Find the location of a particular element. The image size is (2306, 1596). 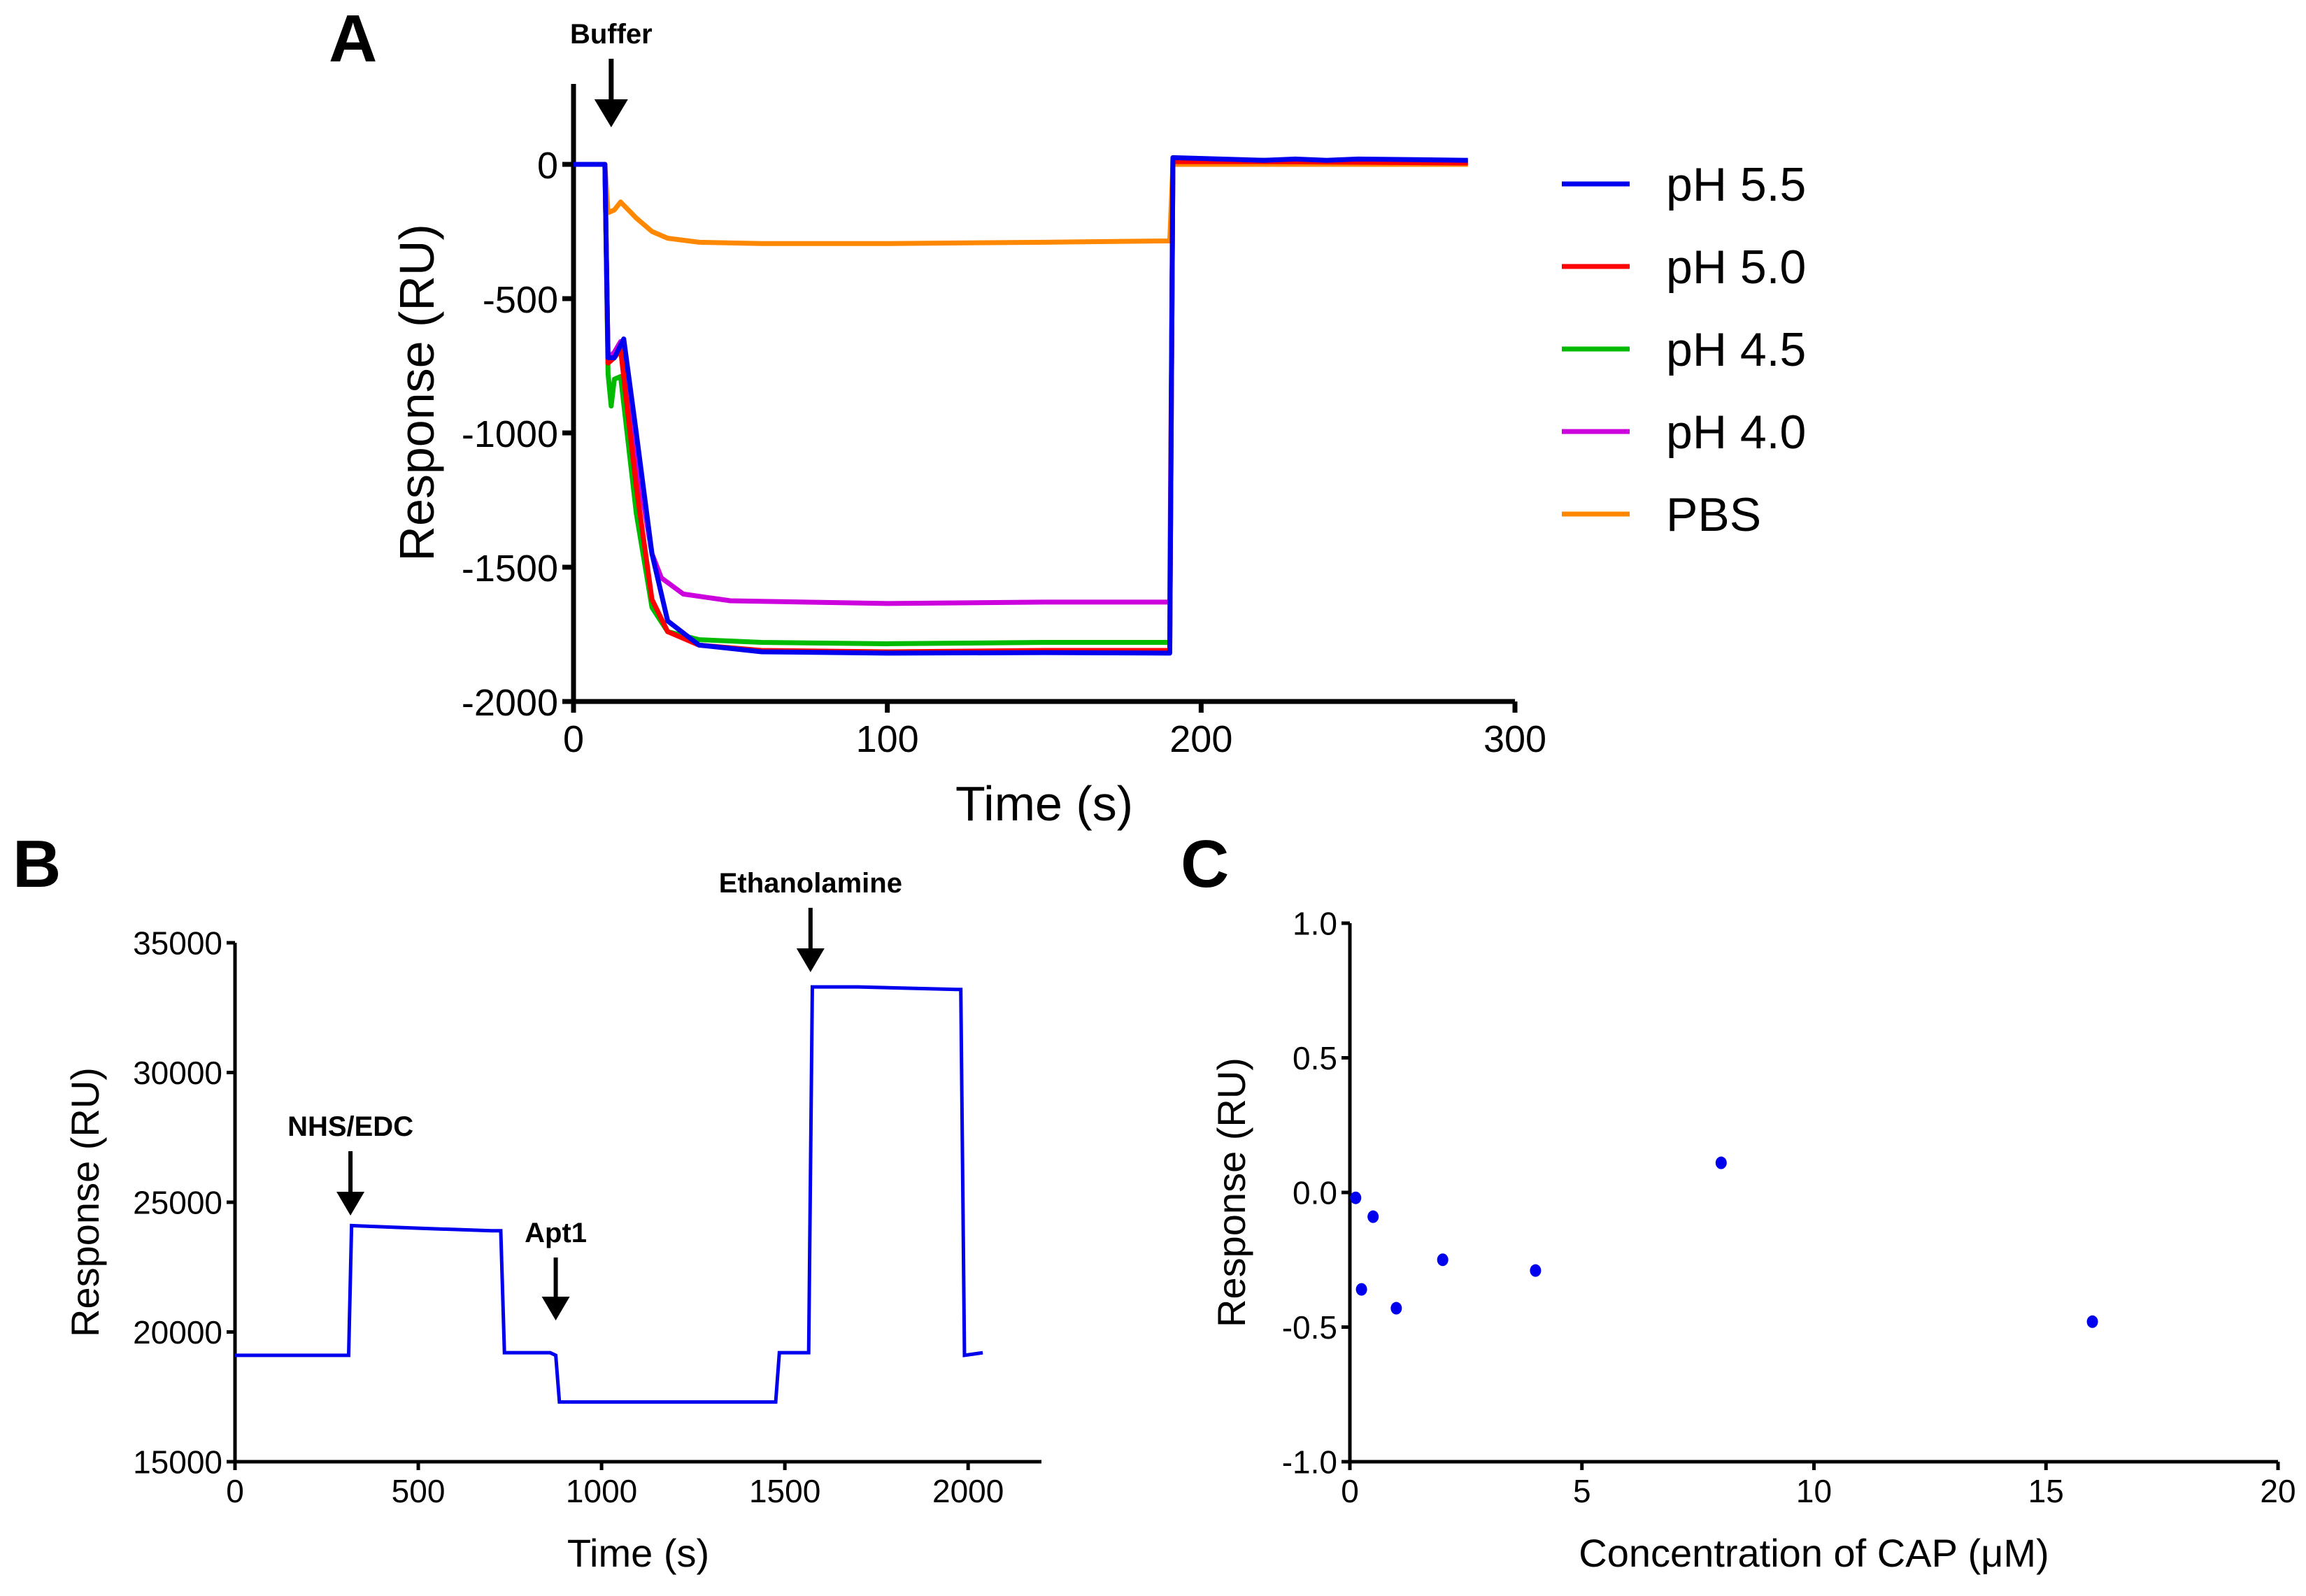

y-tick-label: -1500 is located at coordinates (510, 569).